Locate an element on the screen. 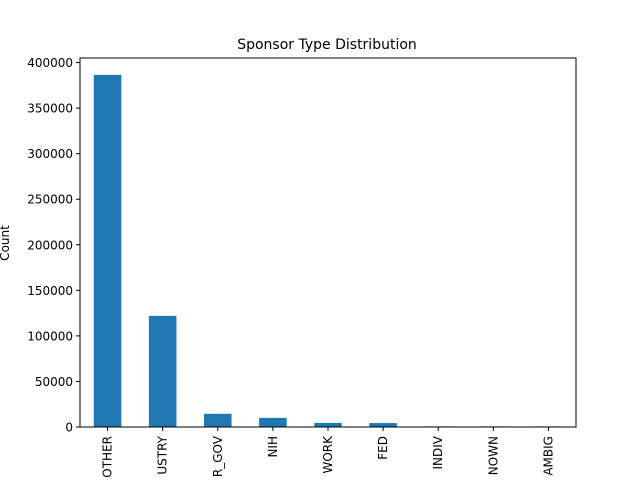 The width and height of the screenshot is (640, 480). x-tick-label: NIH is located at coordinates (273, 447).